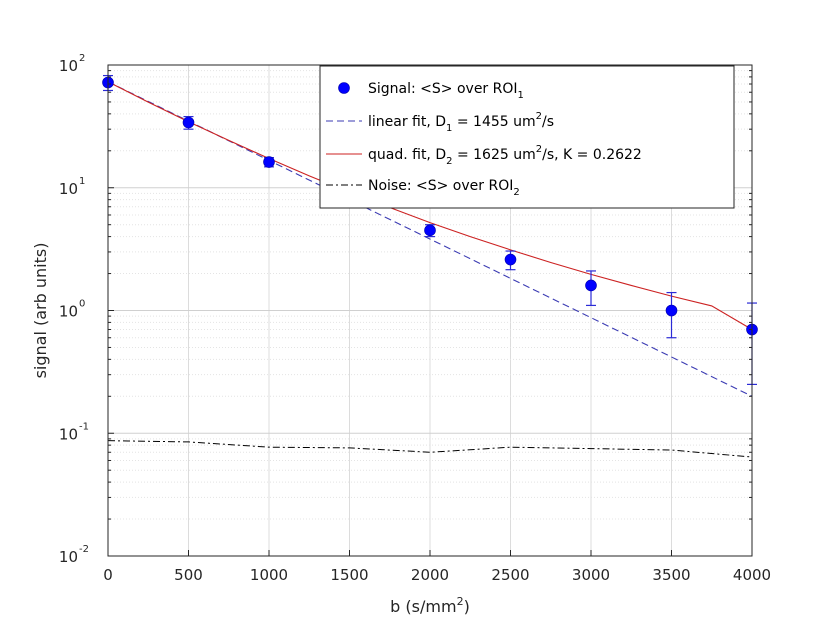 The image size is (831, 623). Describe the element at coordinates (461, 122) in the screenshot. I see `legend-label: linear fit, D1 = 1455 um2/s` at that location.